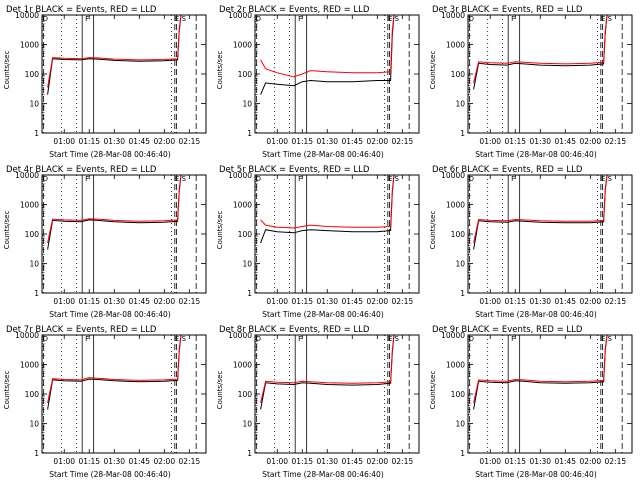  What do you see at coordinates (507, 330) in the screenshot?
I see `chart-title: Det 9r BLACK = Events, RED = LLD` at bounding box center [507, 330].